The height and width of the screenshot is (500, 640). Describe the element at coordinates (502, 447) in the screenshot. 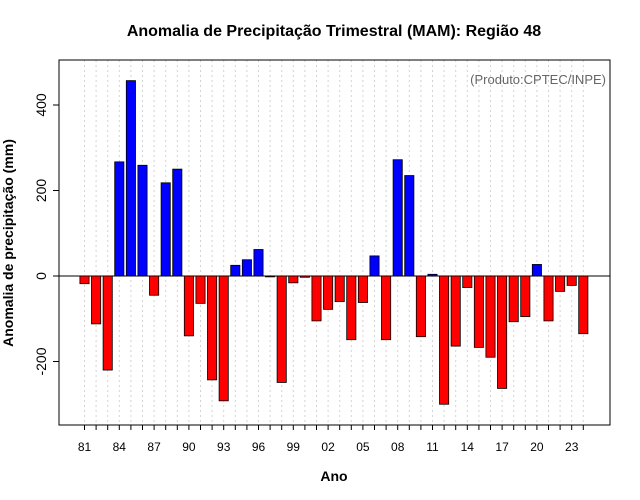

I see `x-tick-label: 17` at that location.